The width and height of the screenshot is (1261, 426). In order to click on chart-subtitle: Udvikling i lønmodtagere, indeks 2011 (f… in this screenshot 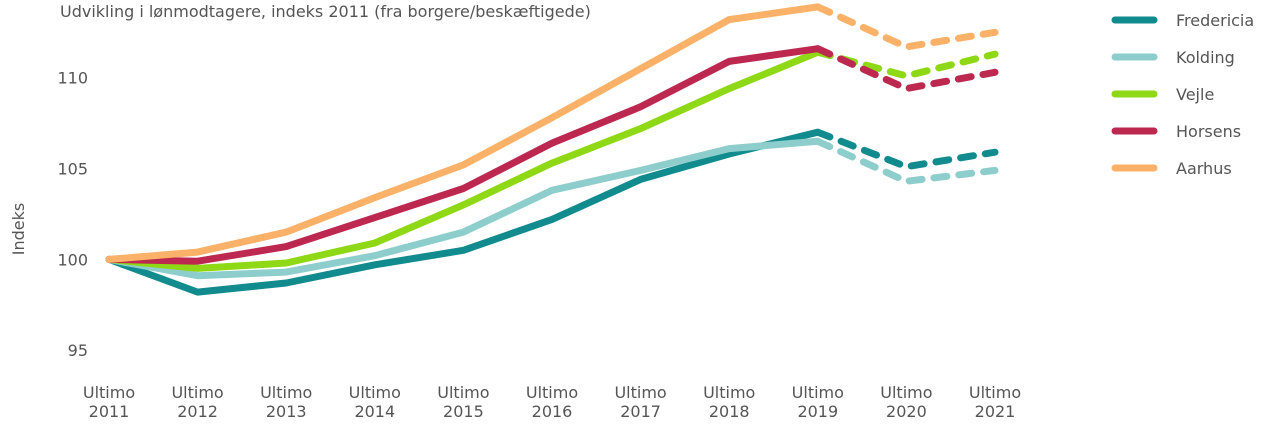, I will do `click(325, 11)`.